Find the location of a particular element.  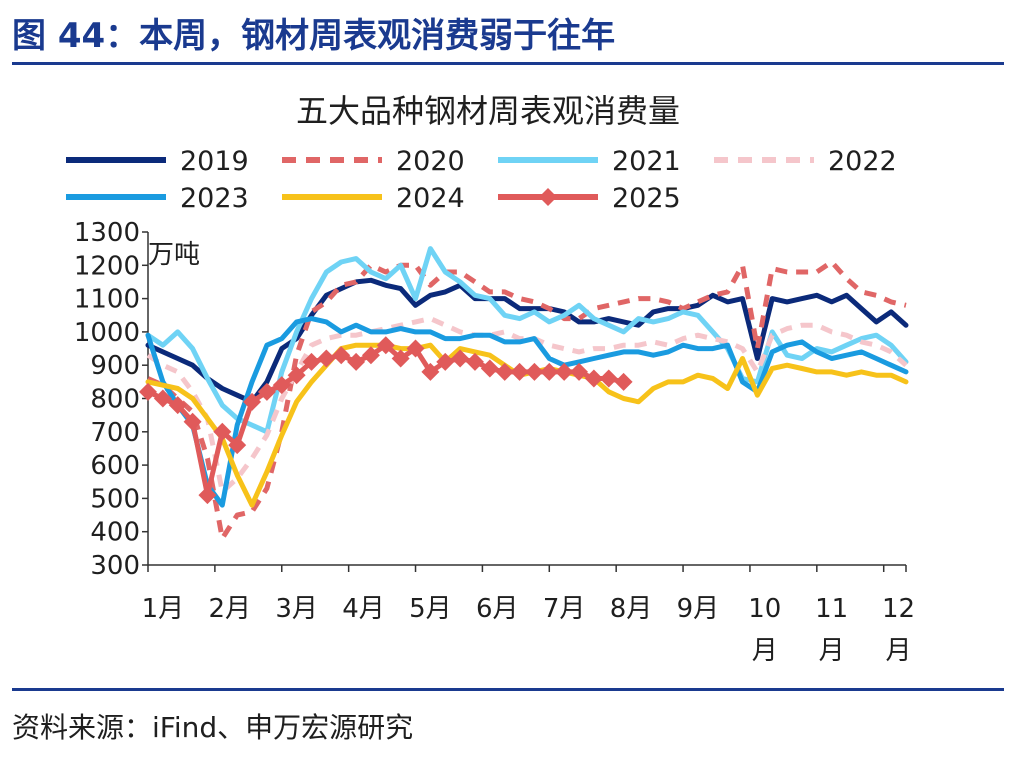

x-tick-label: 5月 is located at coordinates (430, 609).